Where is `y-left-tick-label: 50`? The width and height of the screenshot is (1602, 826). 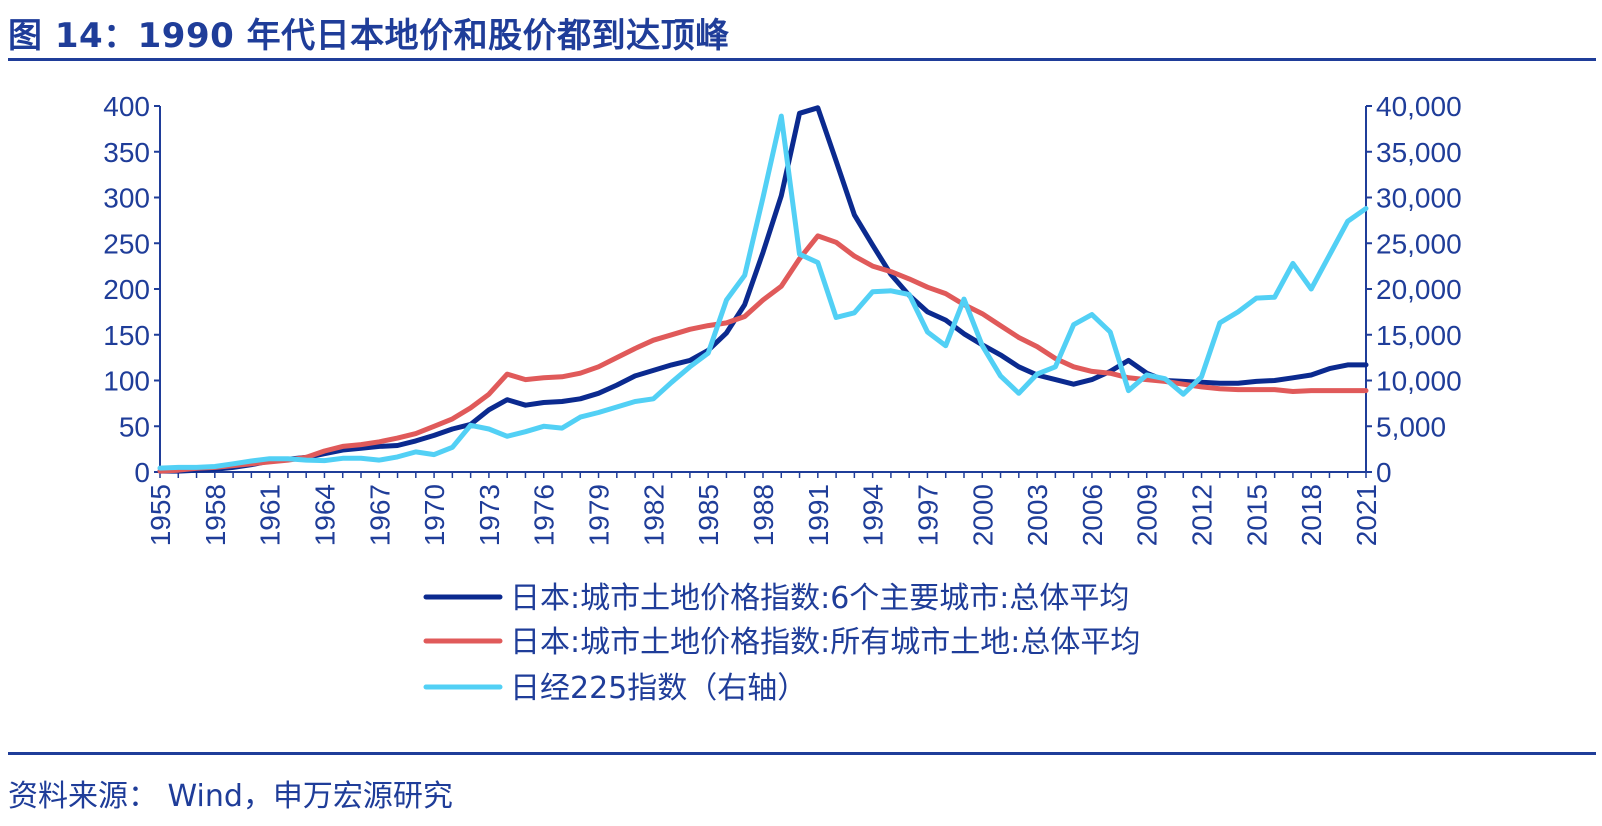
y-left-tick-label: 50 is located at coordinates (134, 426).